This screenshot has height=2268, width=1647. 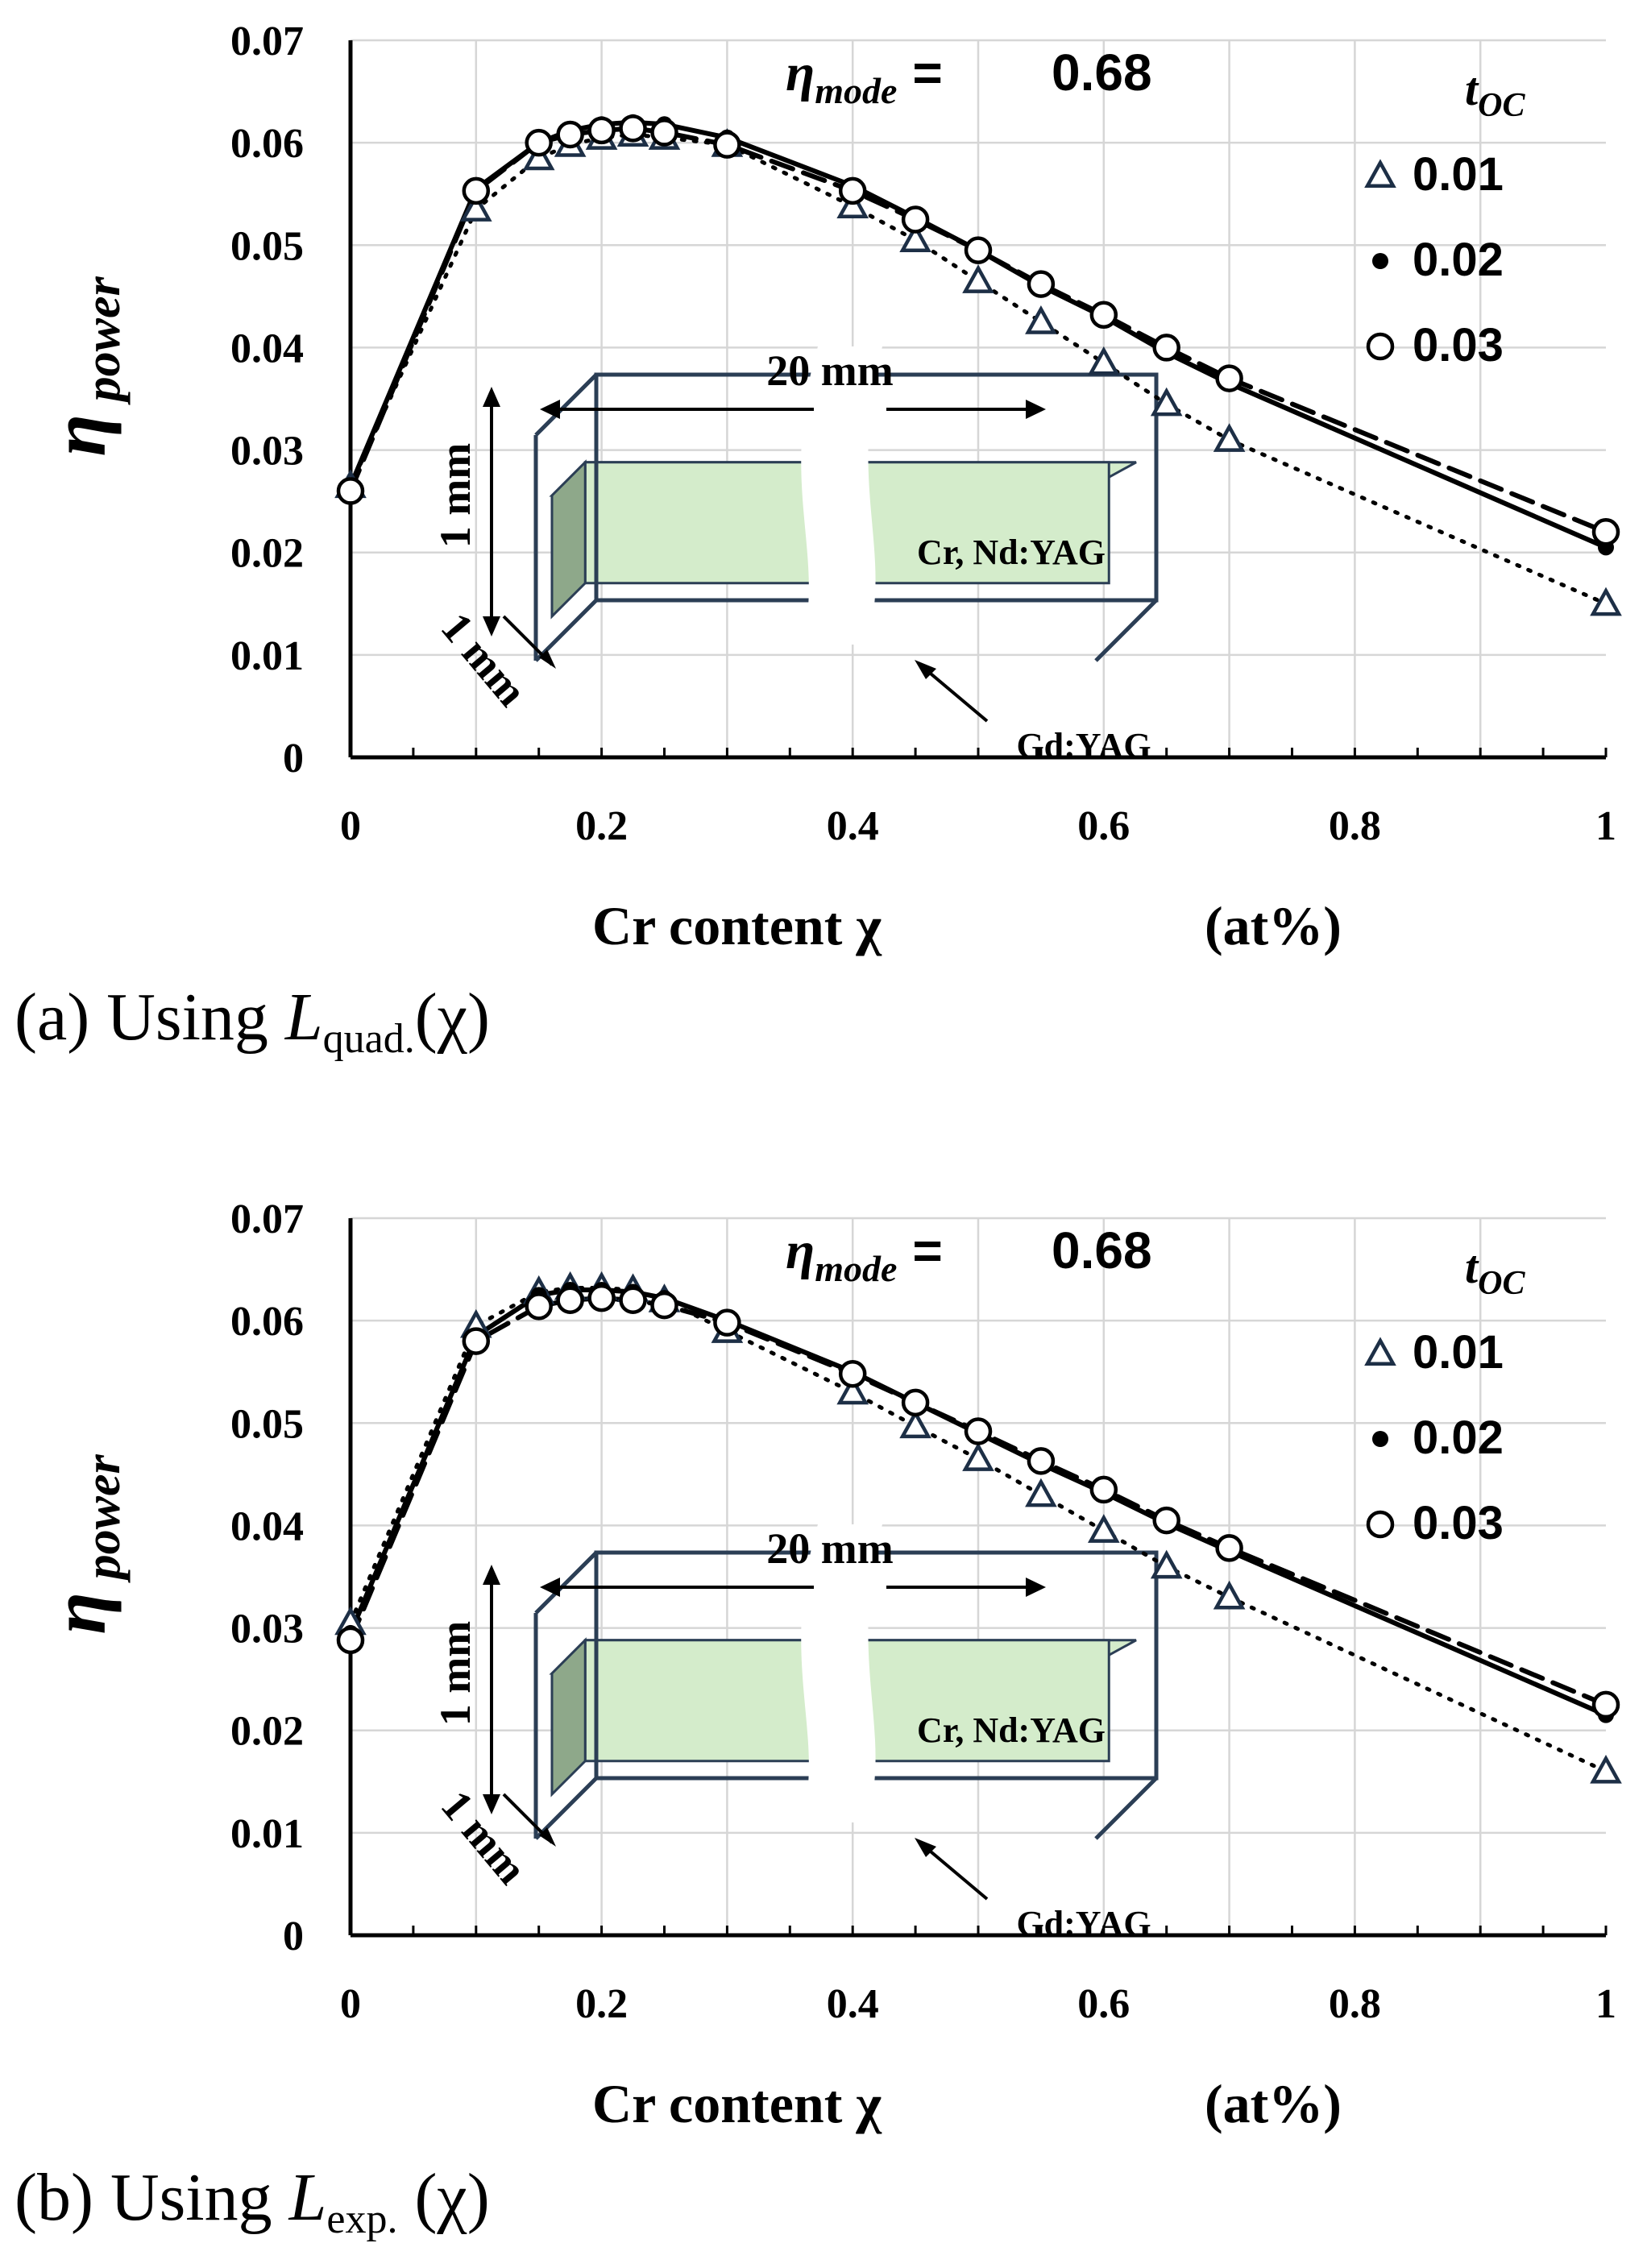 I want to click on legend-title-symbol: t, so click(x=1472, y=89).